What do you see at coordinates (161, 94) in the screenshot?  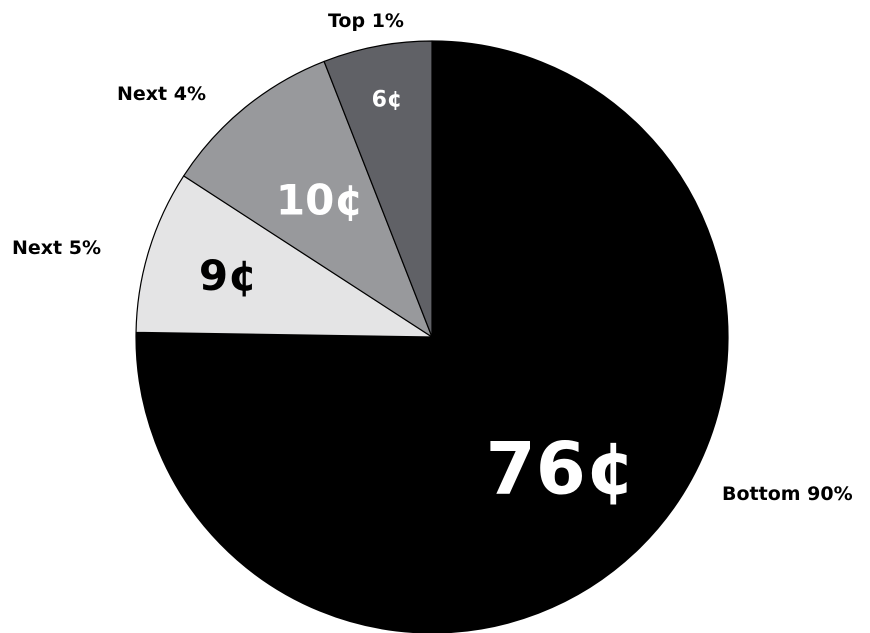 I see `slice-label-next-4pct: Next 4%` at bounding box center [161, 94].